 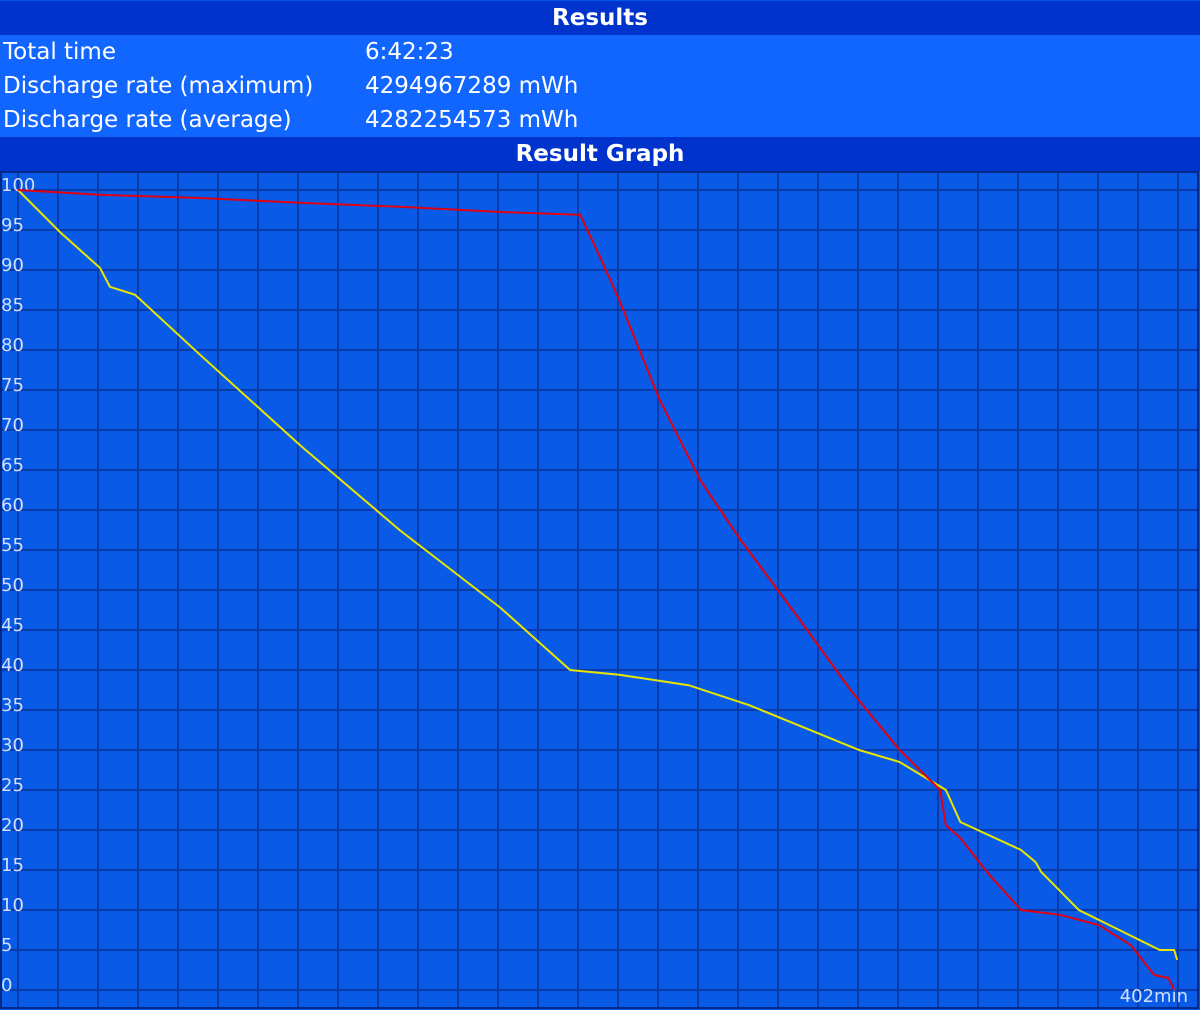 I want to click on y-tick-label: 45, so click(x=12, y=625).